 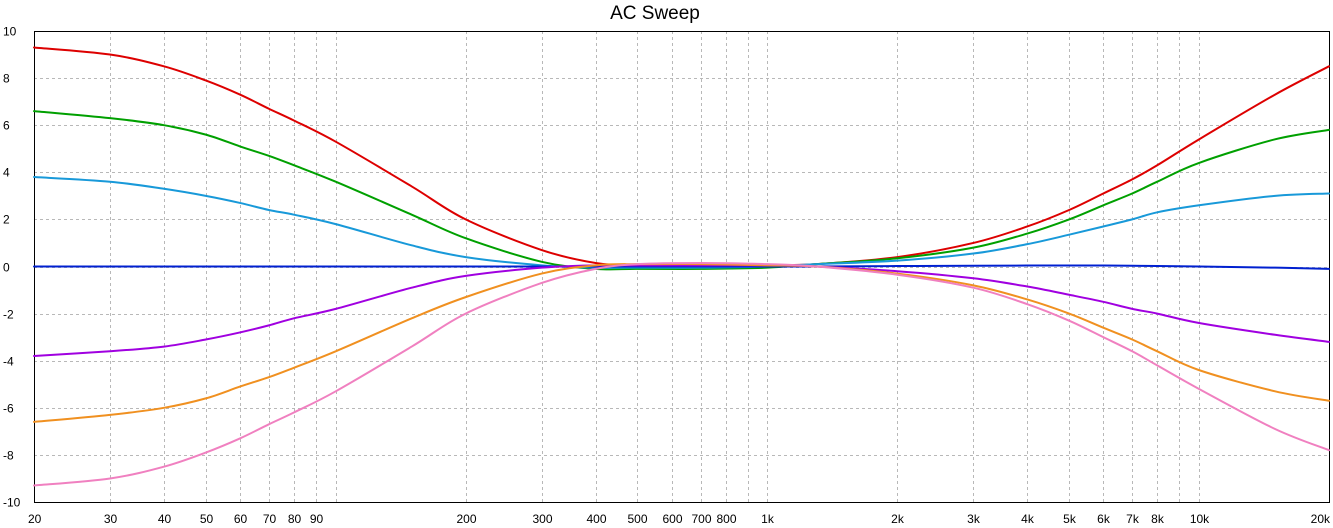 What do you see at coordinates (6, 173) in the screenshot?
I see `y-tick-label: 4` at bounding box center [6, 173].